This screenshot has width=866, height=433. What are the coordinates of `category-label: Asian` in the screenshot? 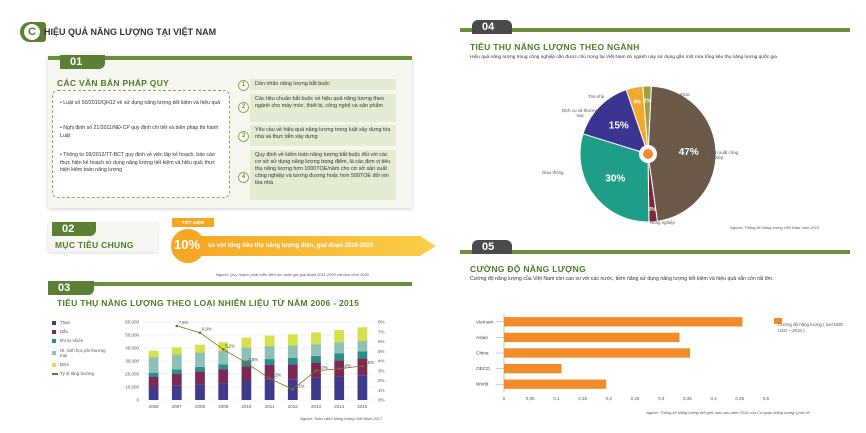 It's located at (482, 338).